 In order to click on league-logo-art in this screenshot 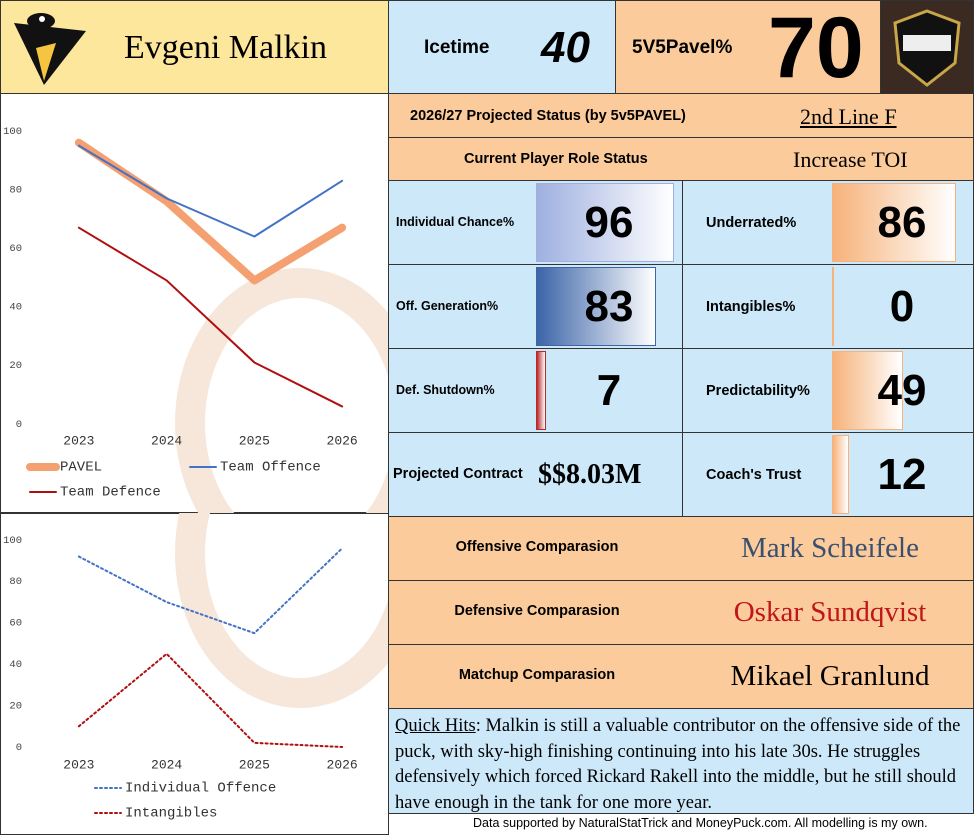, I will do `click(927, 48)`.